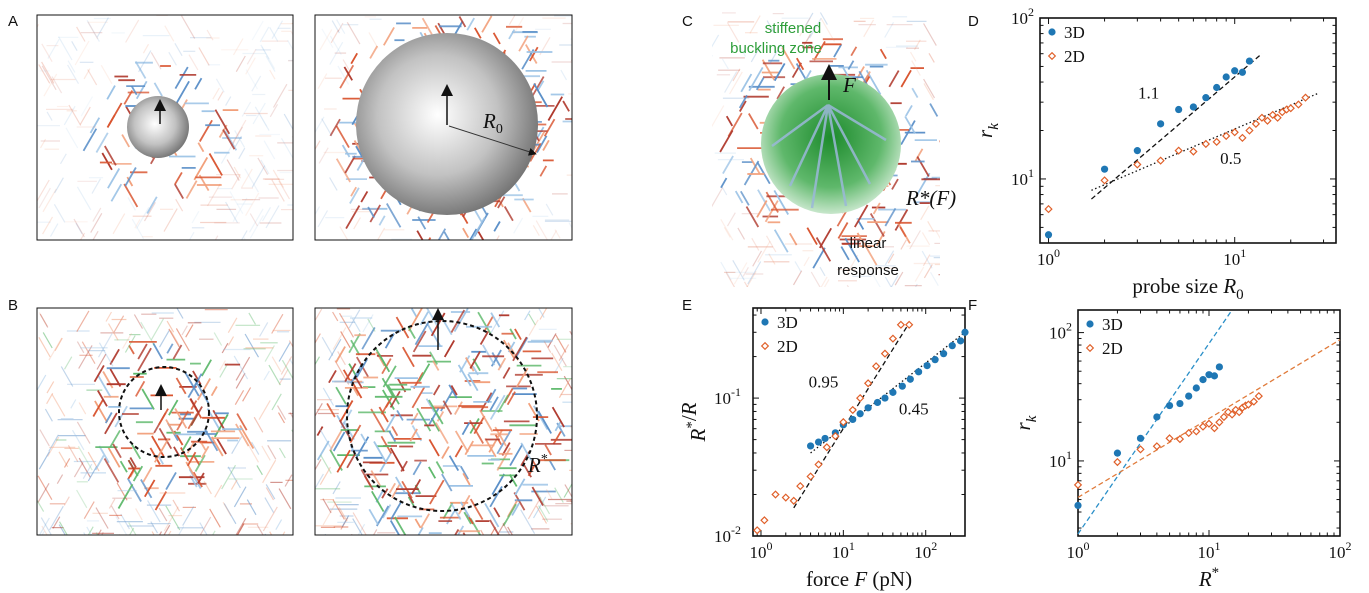 The image size is (1369, 593). Describe the element at coordinates (765, 322) in the screenshot. I see `legend-marker` at that location.